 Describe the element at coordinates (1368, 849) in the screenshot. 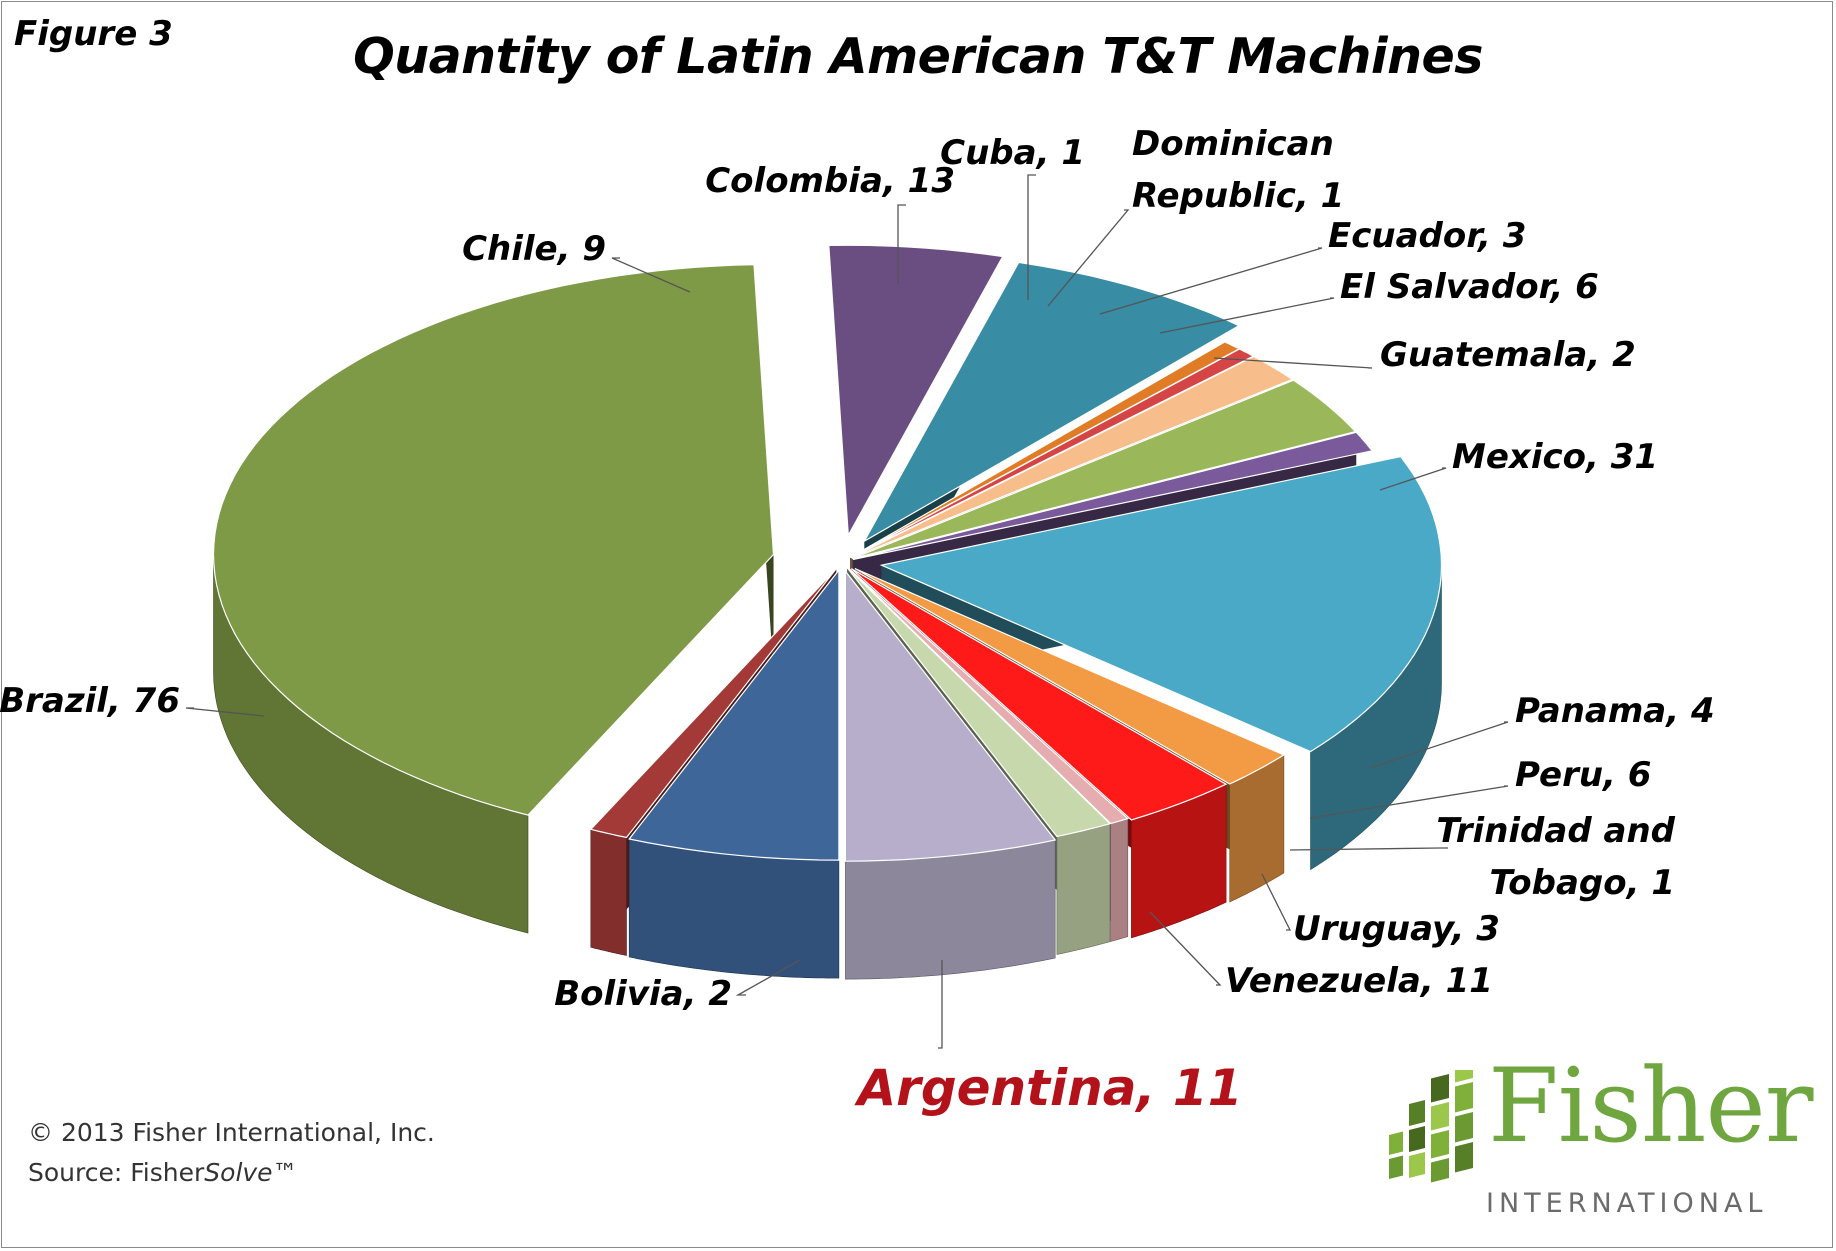

I see `leader-line-trinidad-and-tobago` at that location.